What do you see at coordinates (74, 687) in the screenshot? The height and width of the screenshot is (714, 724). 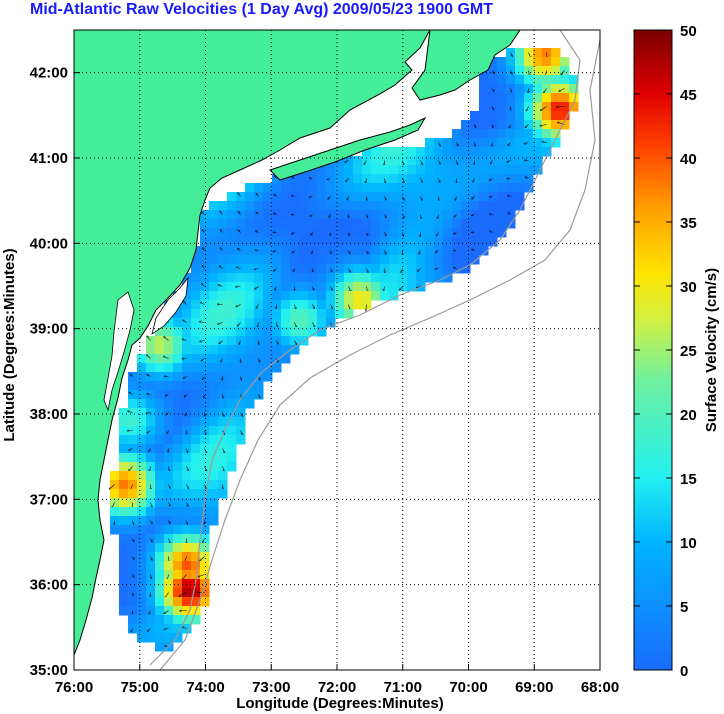 I see `x-tick-label: 76:00` at bounding box center [74, 687].